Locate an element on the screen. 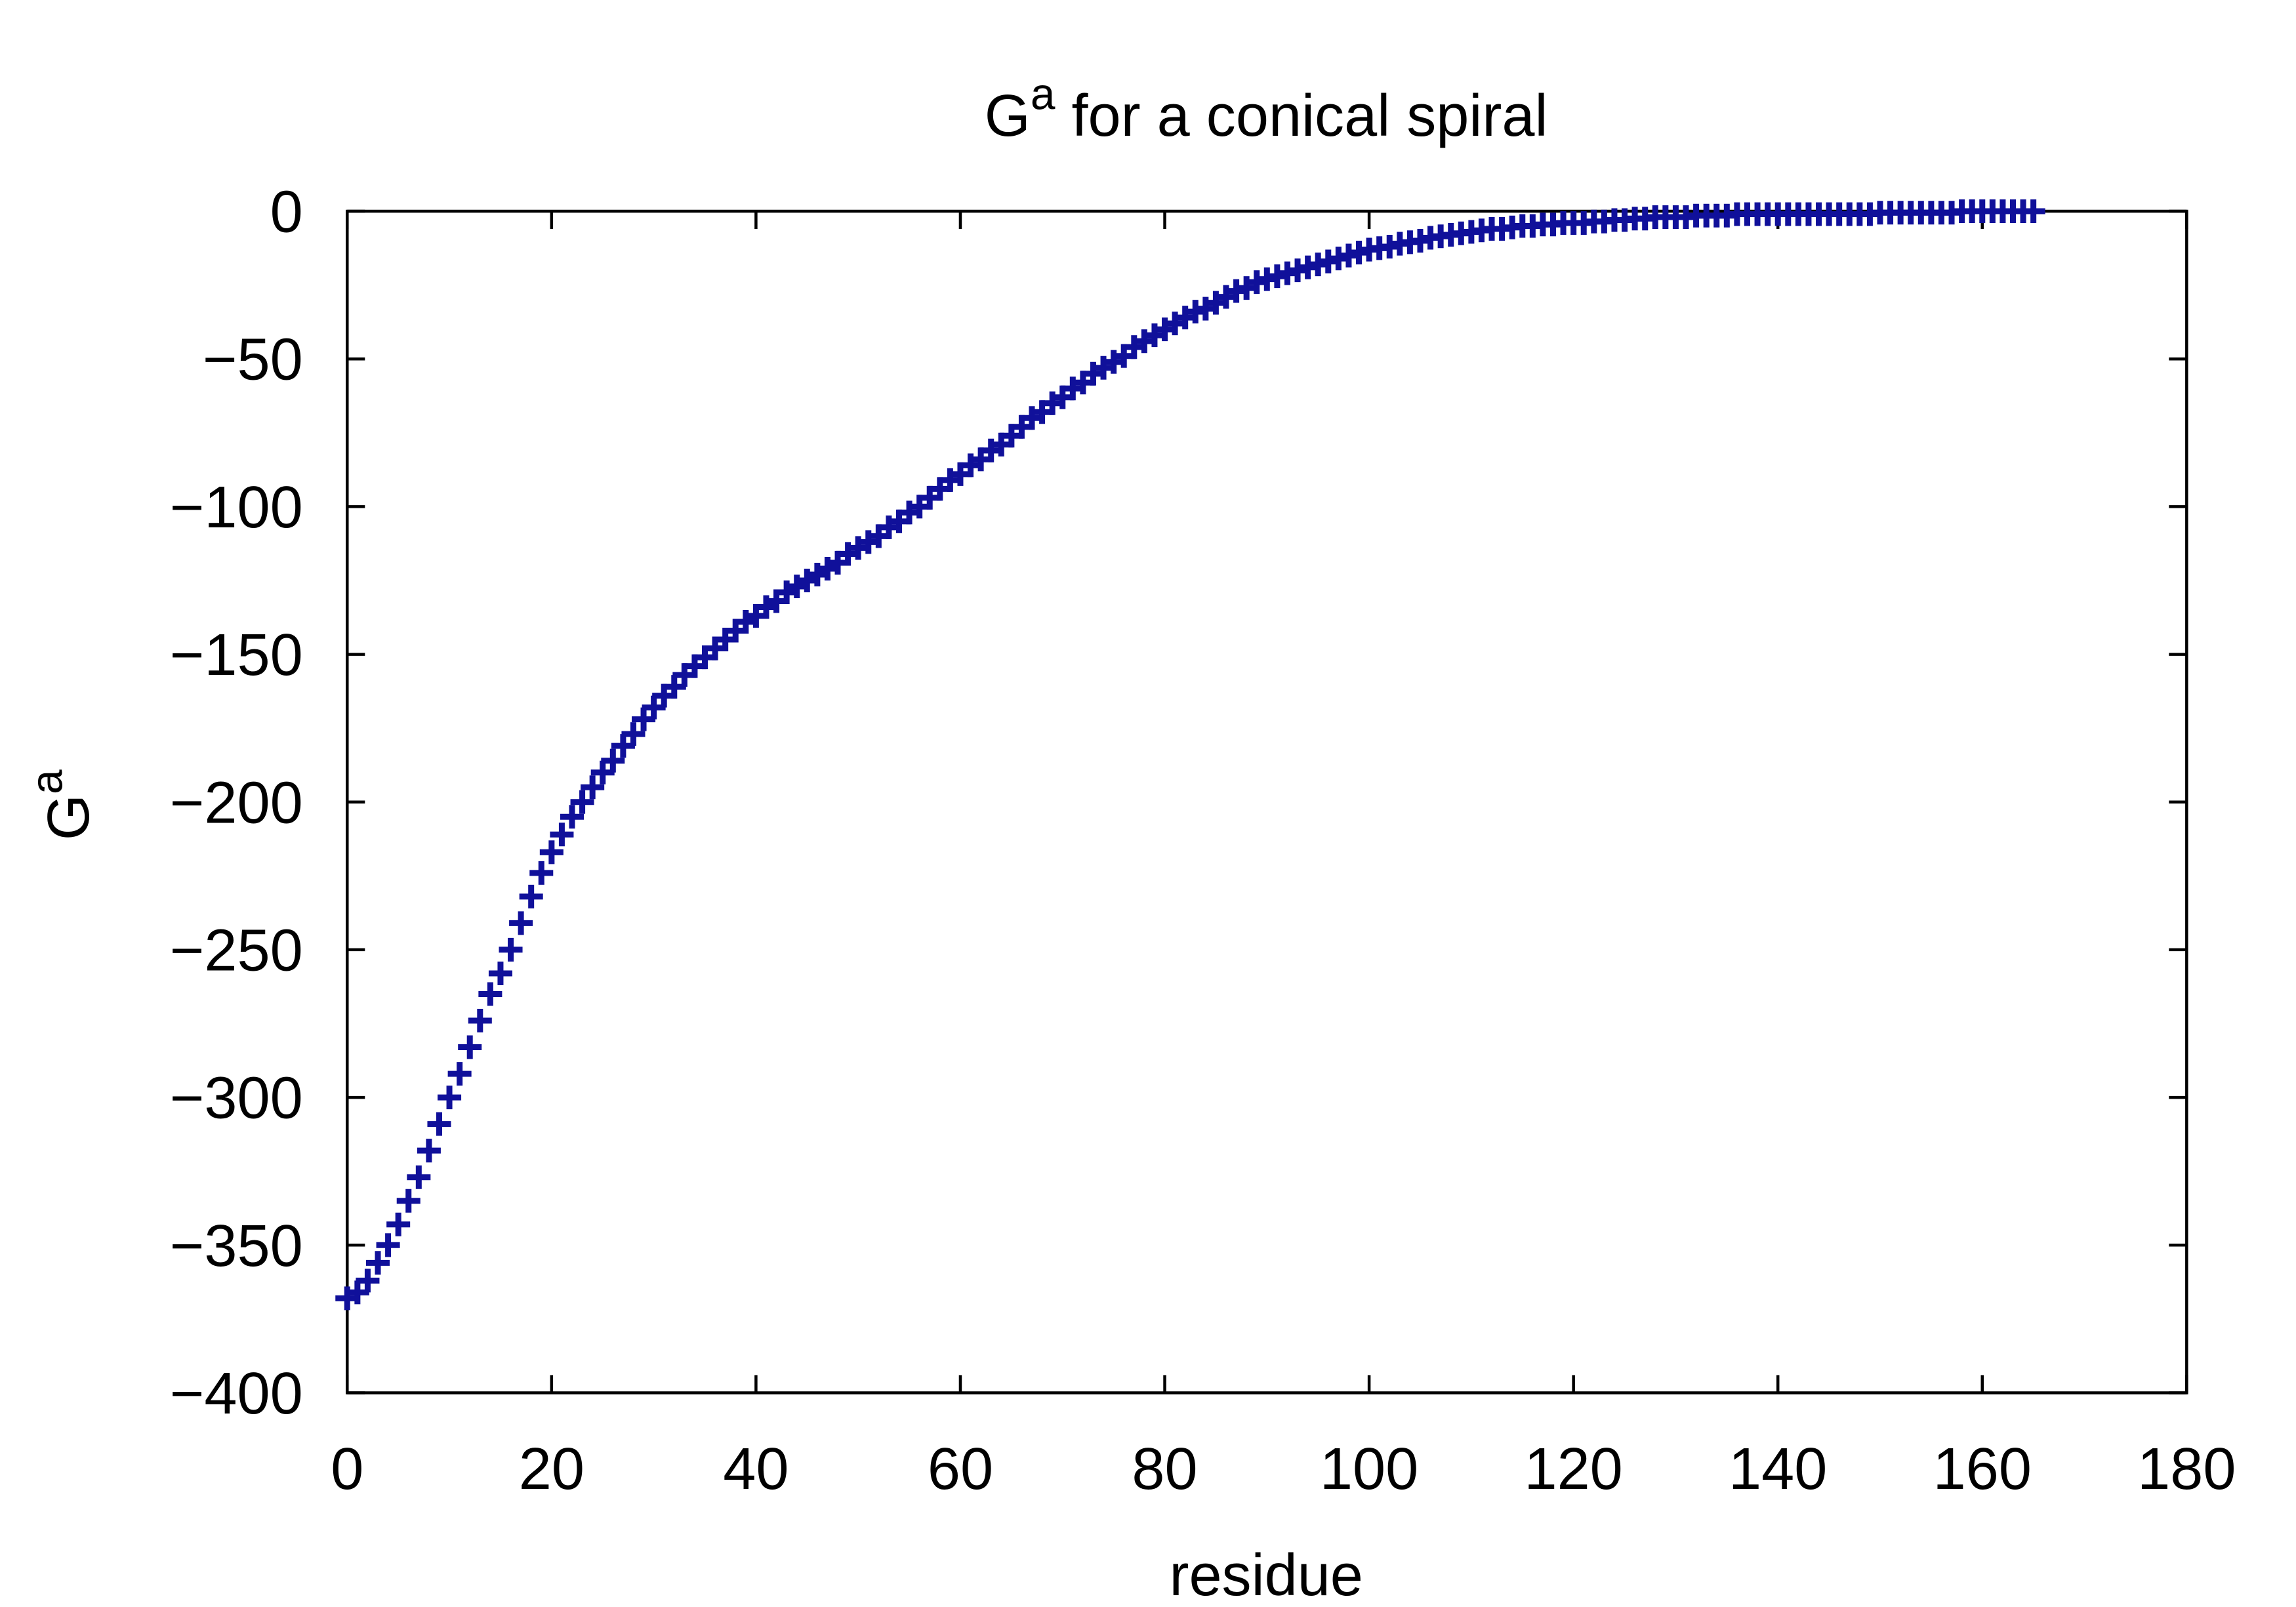 The height and width of the screenshot is (1607, 2296). y-tick-label: −50 is located at coordinates (253, 360).